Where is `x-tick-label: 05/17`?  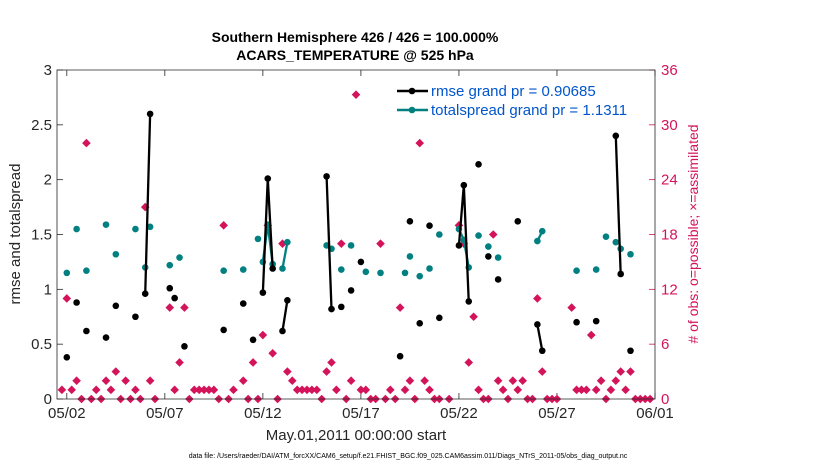 x-tick-label: 05/17 is located at coordinates (361, 413).